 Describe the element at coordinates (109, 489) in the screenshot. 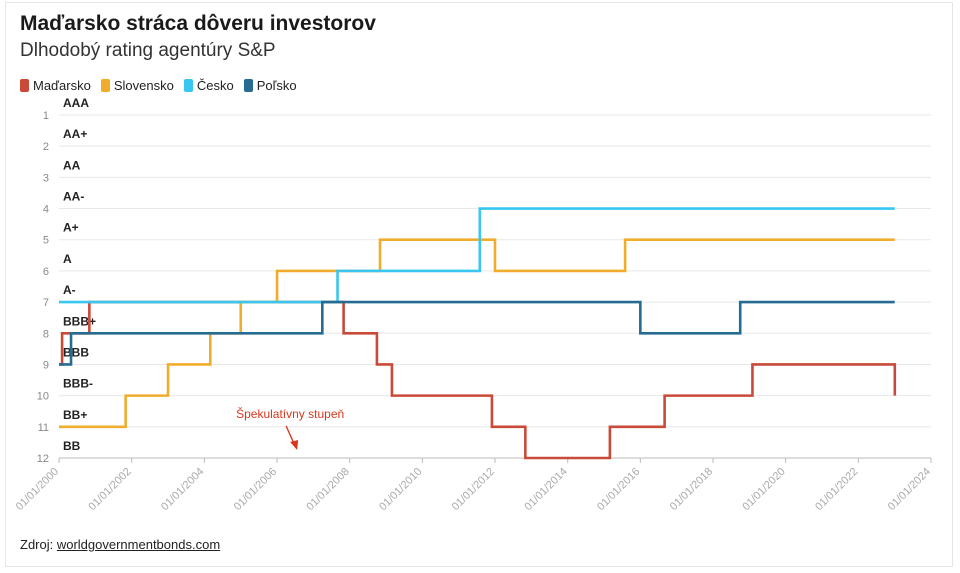

I see `x-tick-label: 01/01/2002` at that location.